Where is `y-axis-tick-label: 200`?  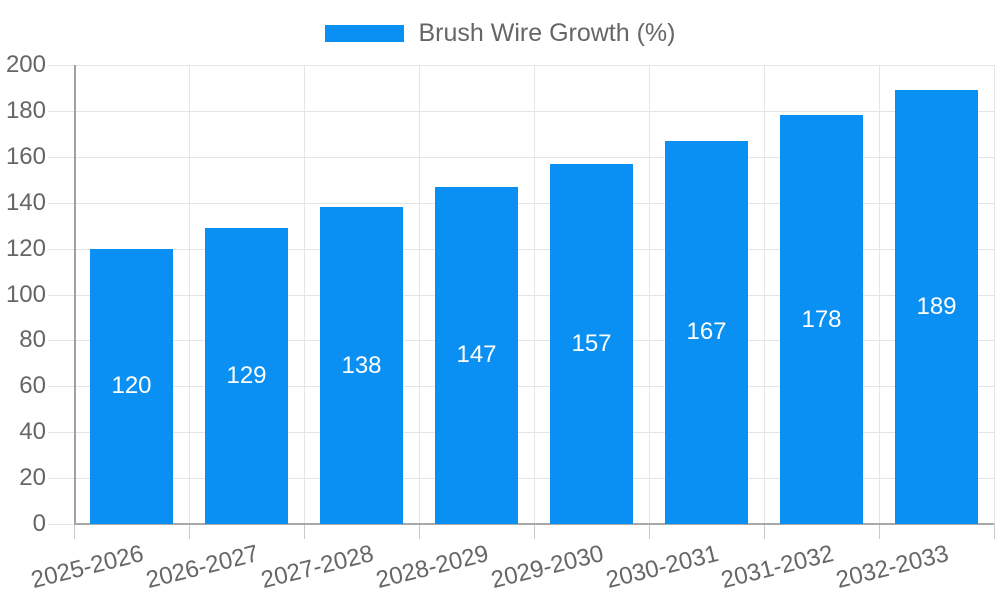
y-axis-tick-label: 200 is located at coordinates (25, 64).